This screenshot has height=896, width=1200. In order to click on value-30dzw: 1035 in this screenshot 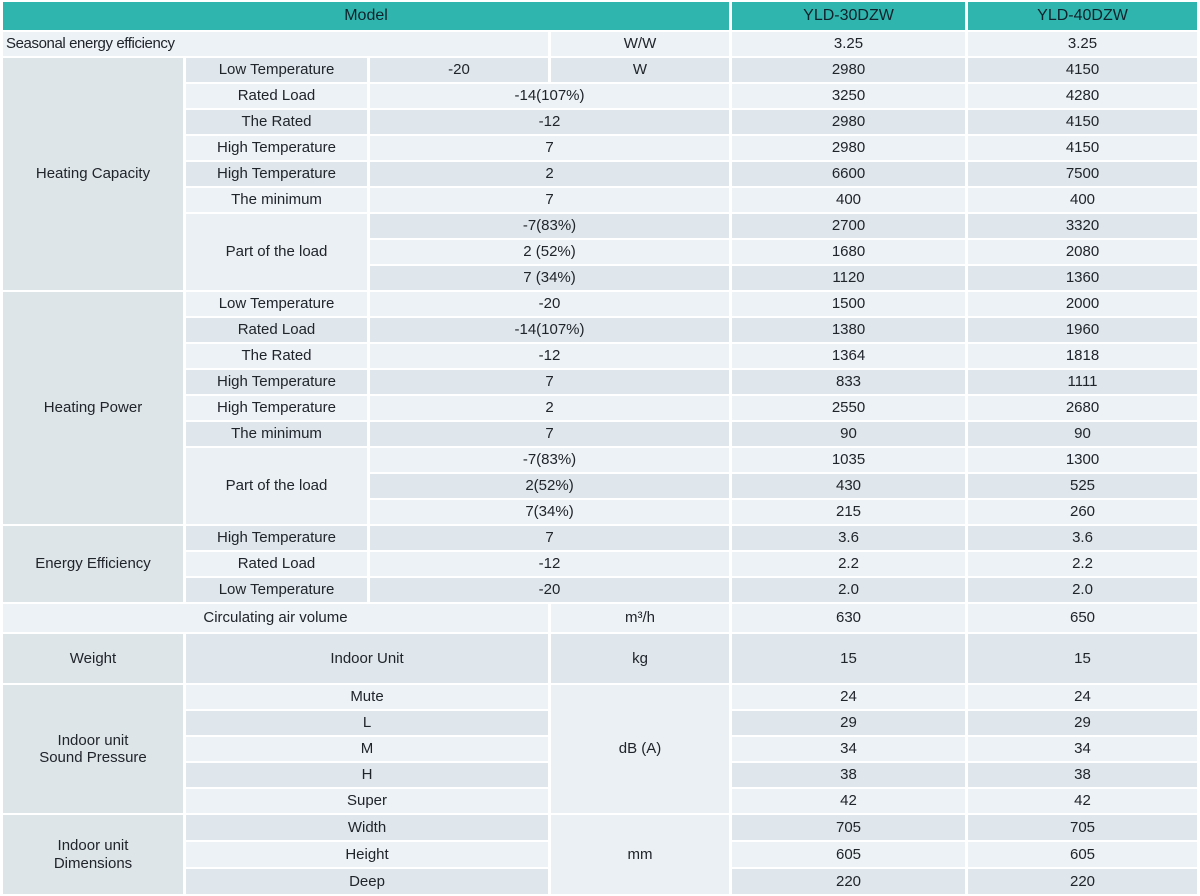, I will do `click(849, 460)`.